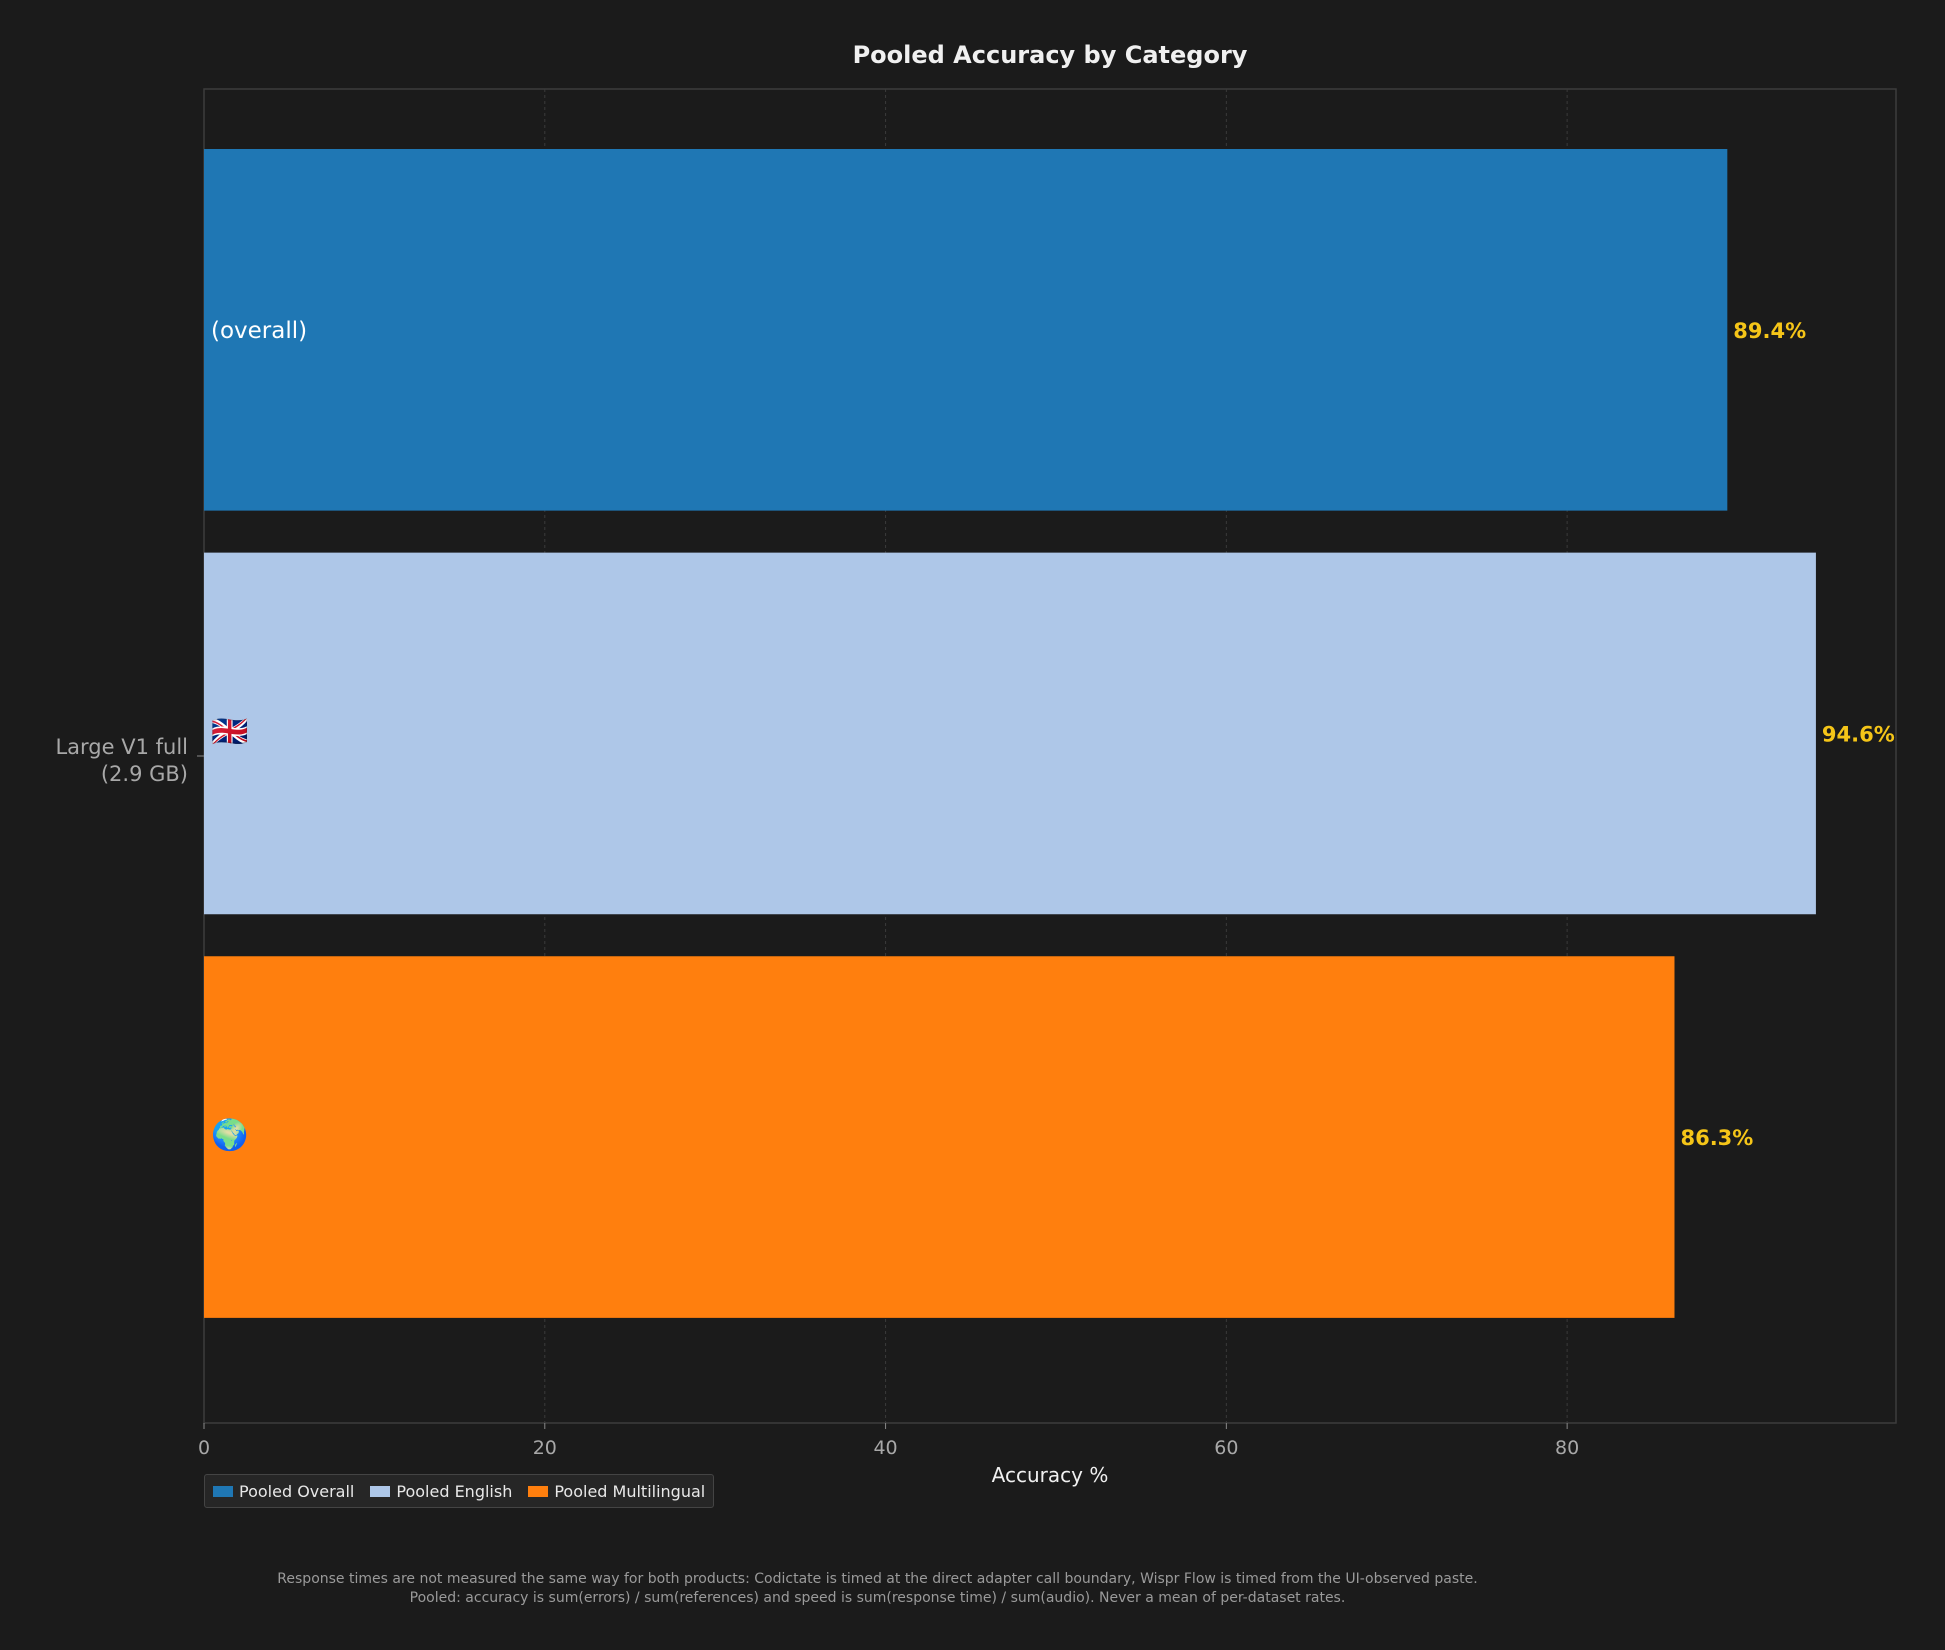  I want to click on legend-item-overall: Pooled Overall, so click(283, 1491).